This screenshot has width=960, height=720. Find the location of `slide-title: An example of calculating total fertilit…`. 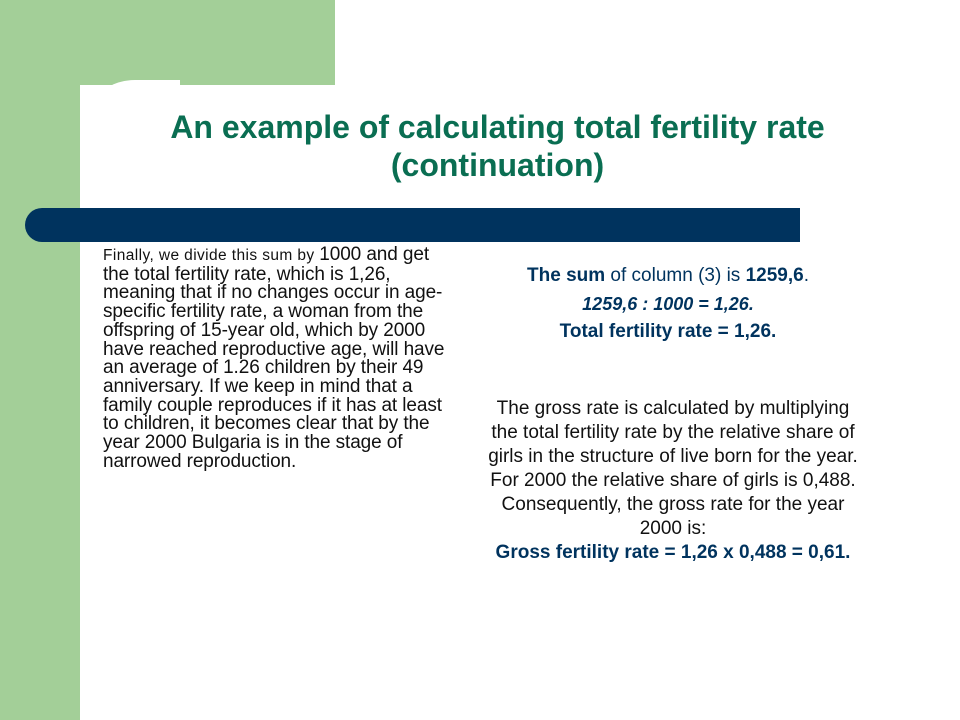

slide-title: An example of calculating total fertilit… is located at coordinates (497, 146).